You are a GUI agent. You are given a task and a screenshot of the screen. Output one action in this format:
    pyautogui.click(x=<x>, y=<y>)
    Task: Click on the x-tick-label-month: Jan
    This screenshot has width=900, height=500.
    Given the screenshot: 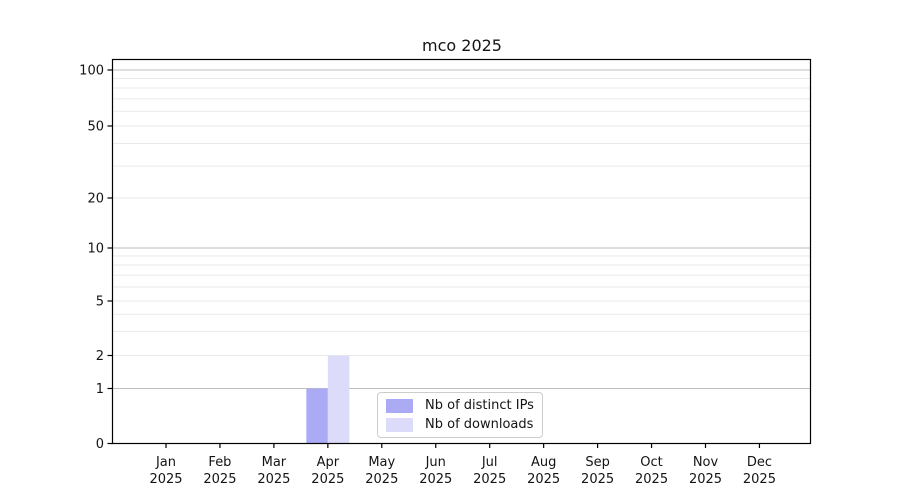 What is the action you would take?
    pyautogui.click(x=165, y=462)
    